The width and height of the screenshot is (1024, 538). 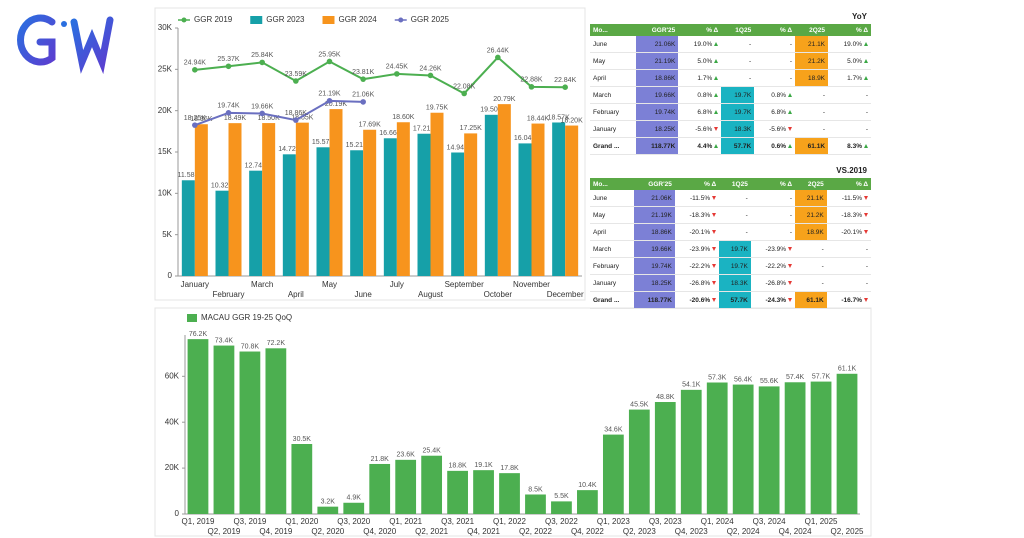 I want to click on data-label: 23.59K, so click(x=296, y=74).